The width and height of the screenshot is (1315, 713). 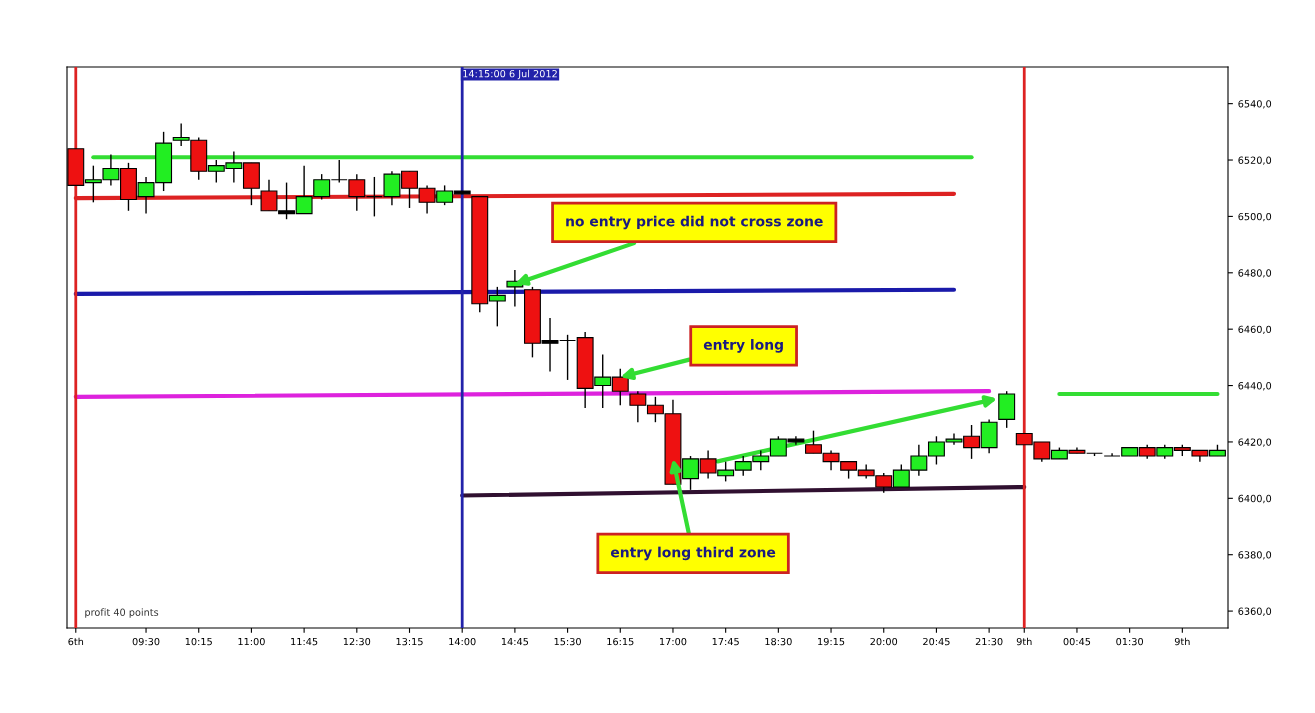 I want to click on y-tick-label: 6460,0, so click(x=1255, y=329).